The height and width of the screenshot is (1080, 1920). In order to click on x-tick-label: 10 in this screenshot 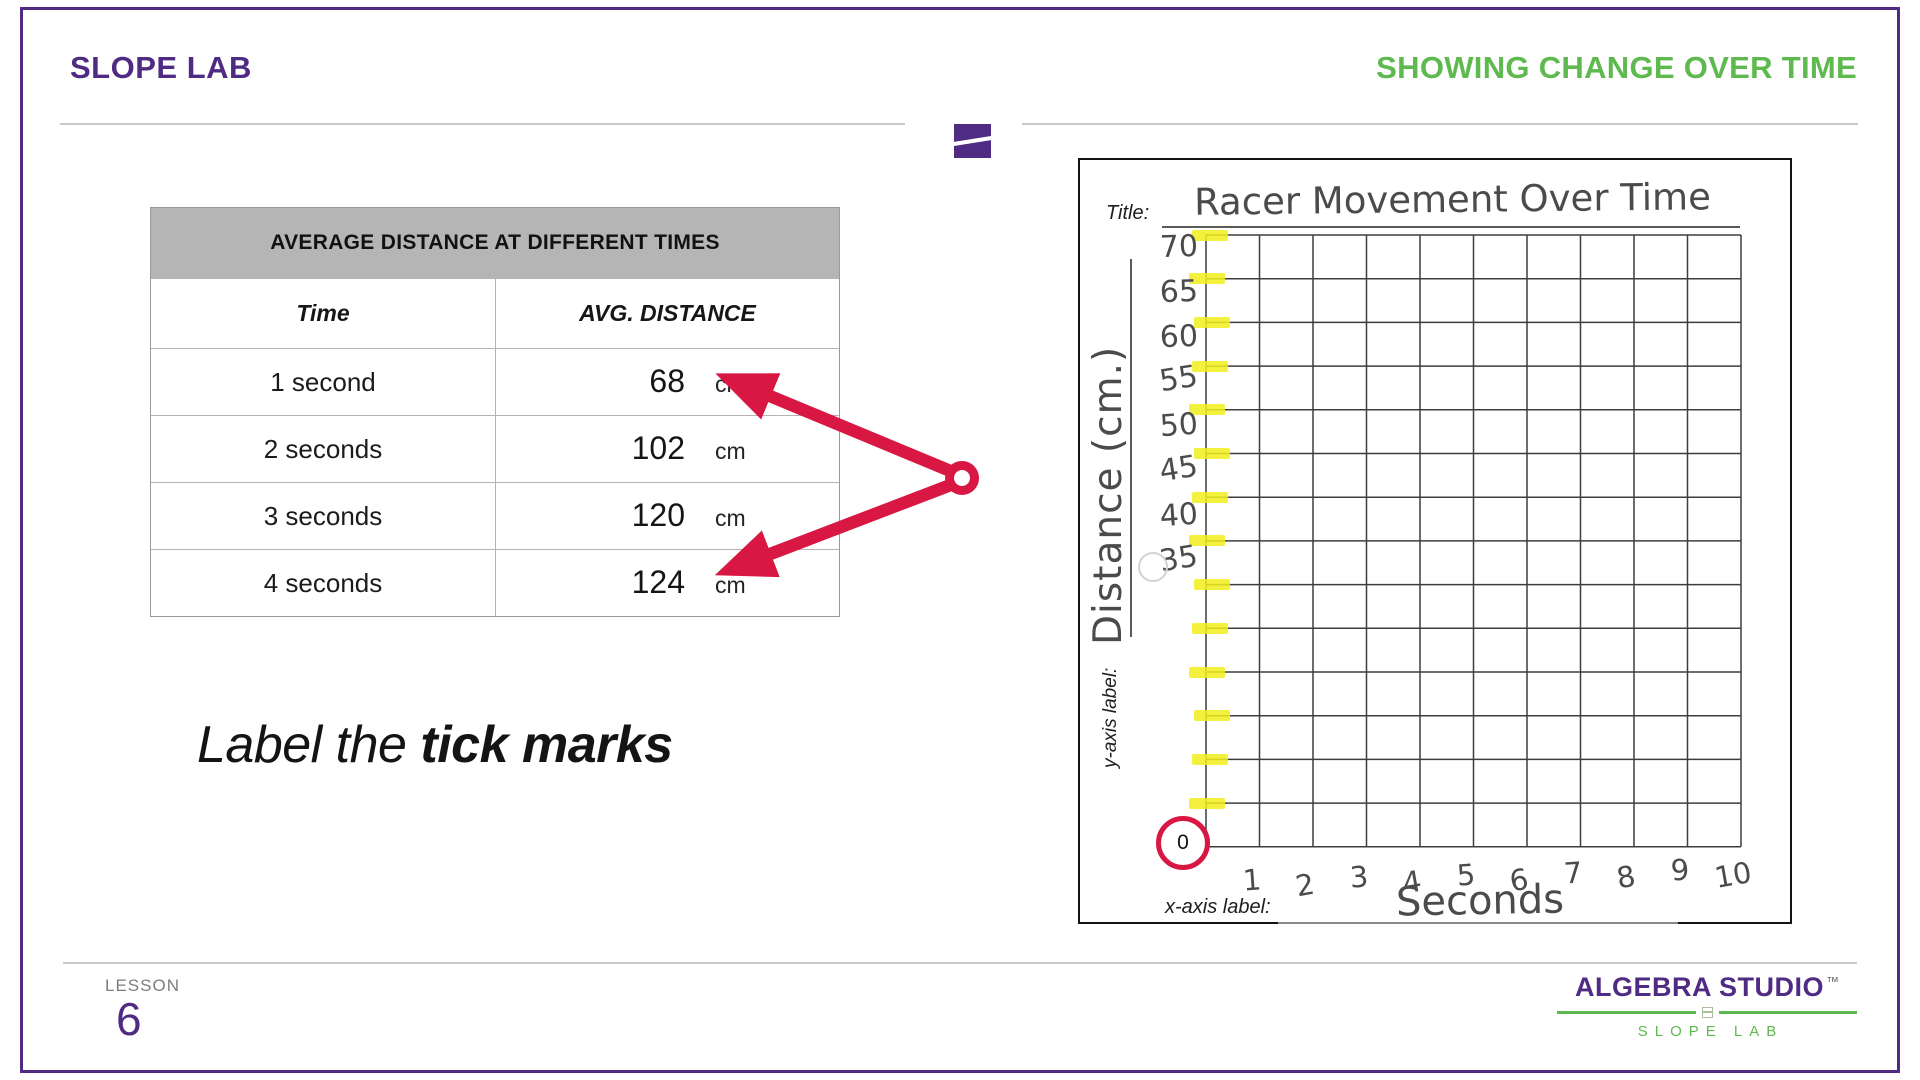, I will do `click(1733, 875)`.